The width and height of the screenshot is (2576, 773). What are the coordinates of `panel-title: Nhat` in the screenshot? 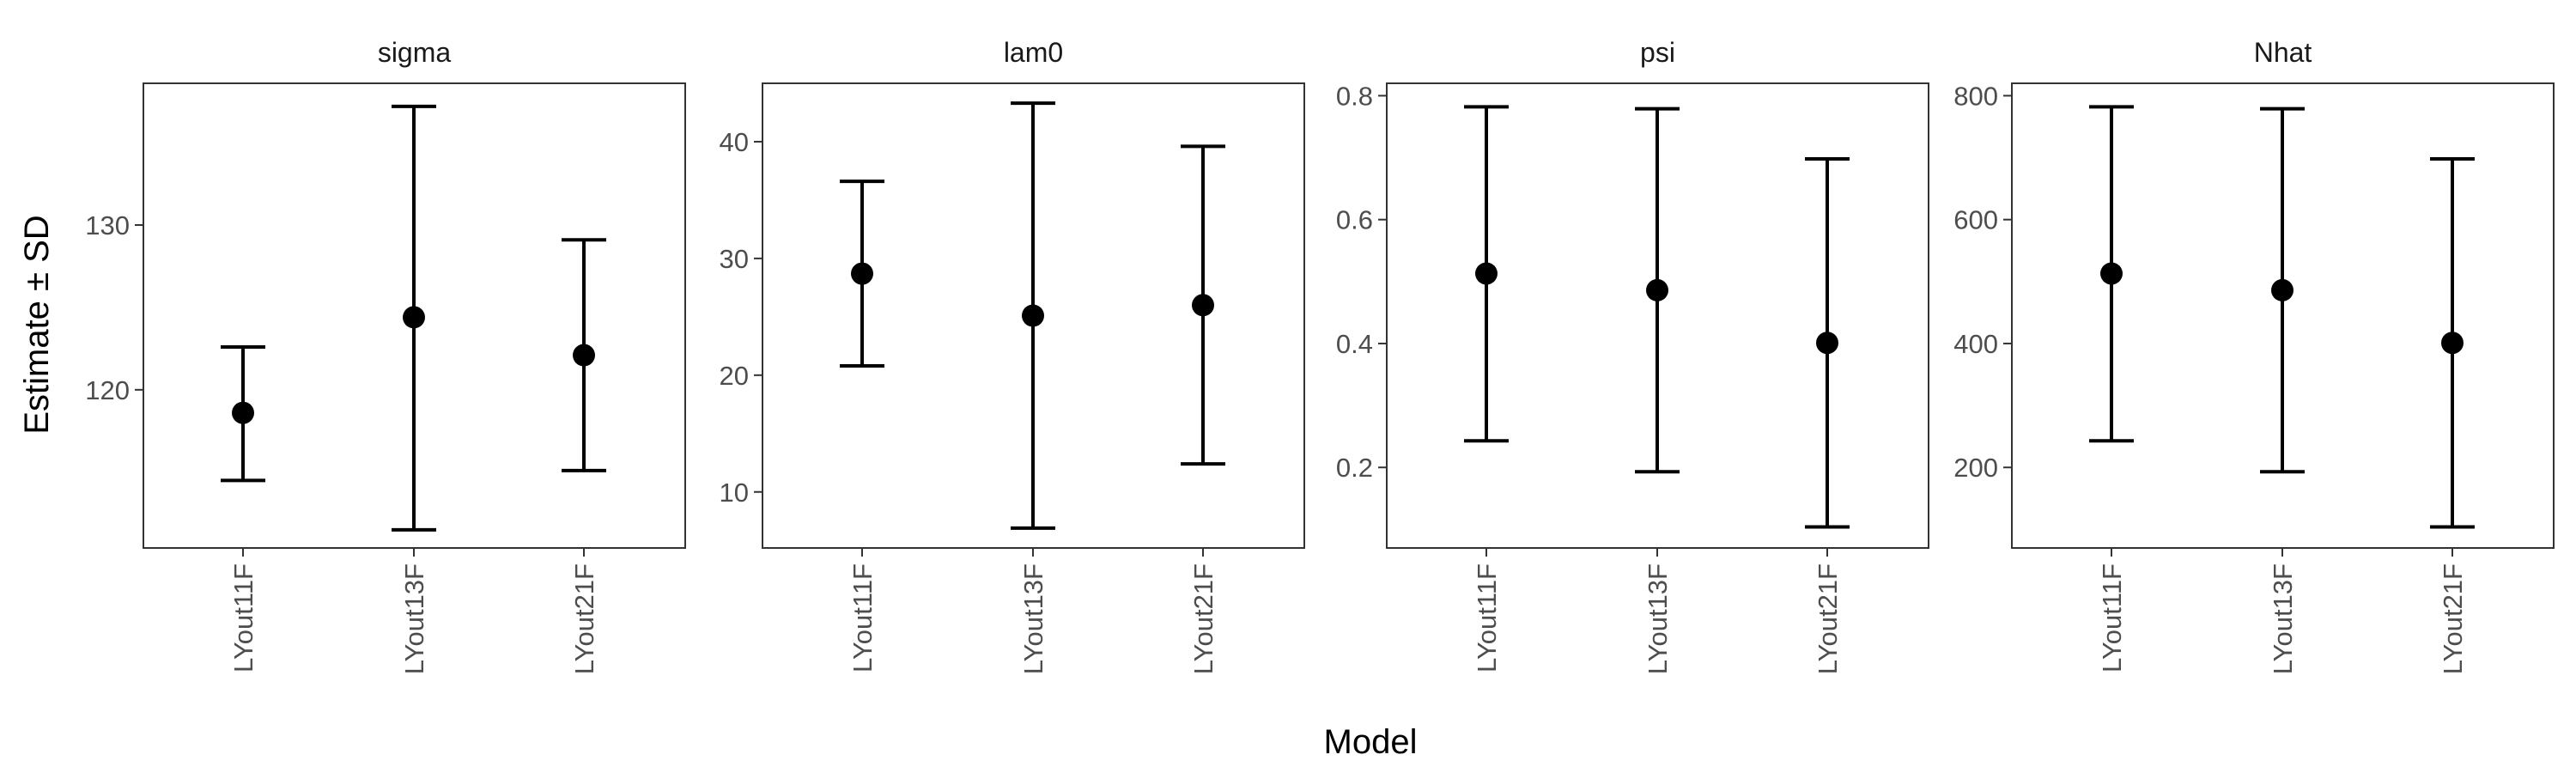 It's located at (2283, 52).